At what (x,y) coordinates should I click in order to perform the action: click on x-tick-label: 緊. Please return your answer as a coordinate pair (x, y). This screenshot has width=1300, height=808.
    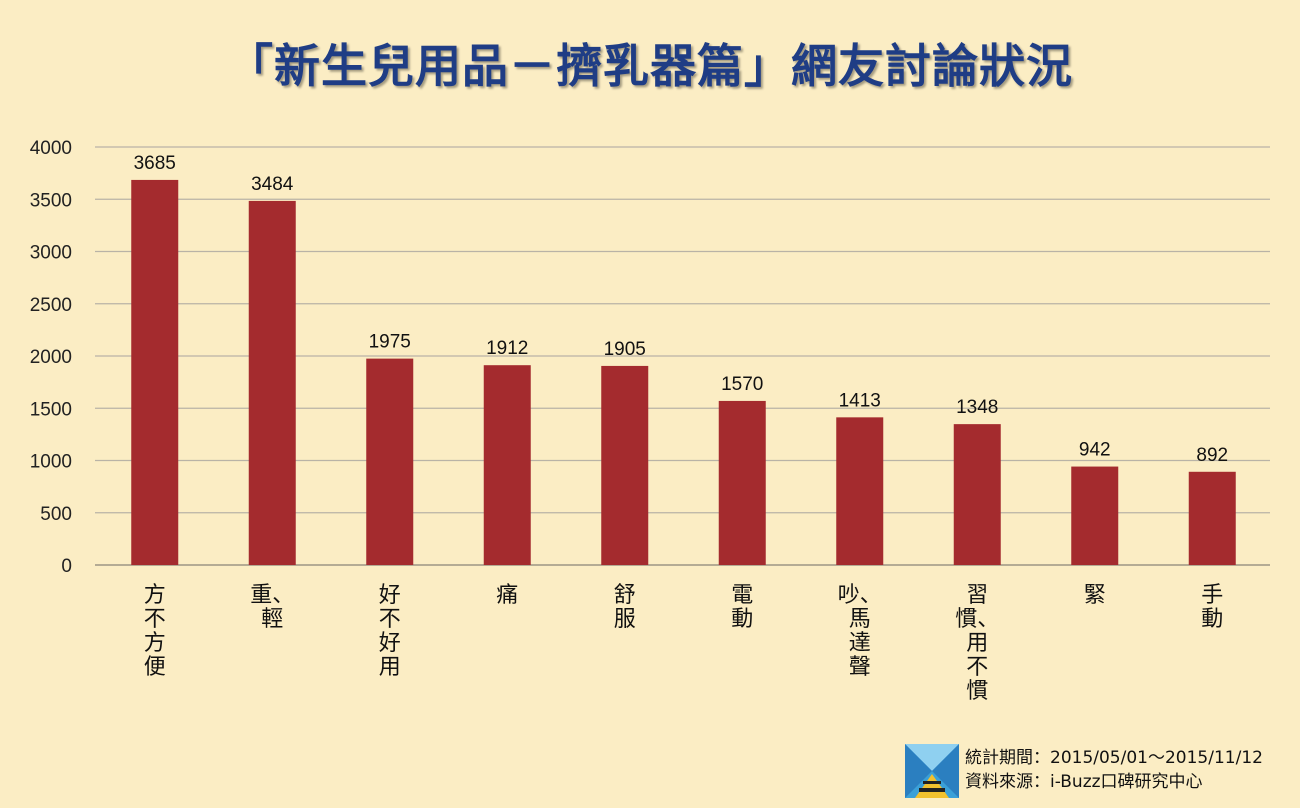
    Looking at the image, I should click on (1095, 595).